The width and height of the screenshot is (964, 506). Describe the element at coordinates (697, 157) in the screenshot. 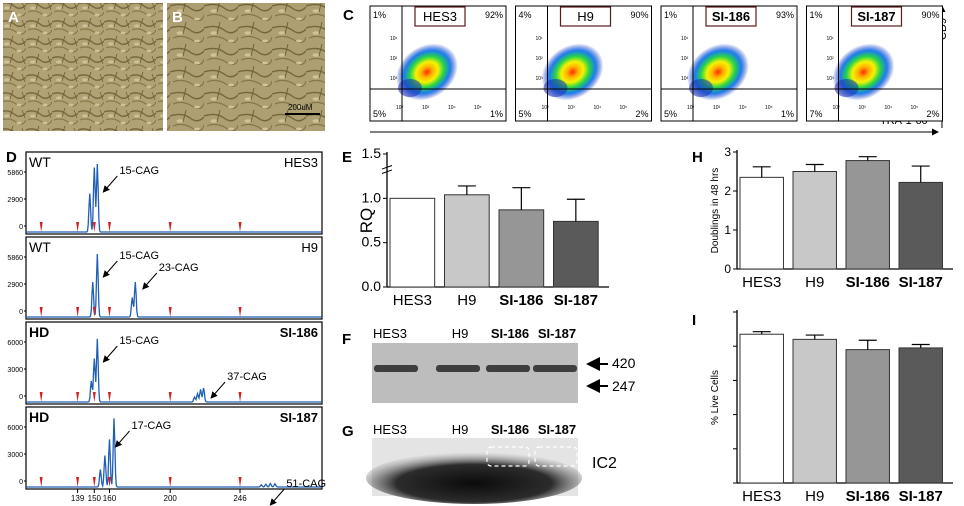

I see `panel-letter-h: H` at that location.